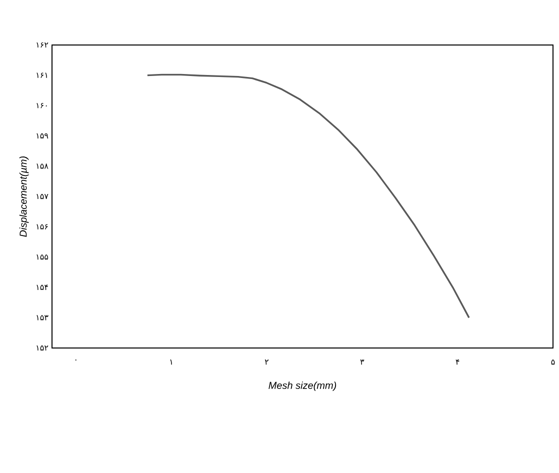 This screenshot has height=473, width=559. I want to click on x-tick-label: ۲, so click(266, 362).